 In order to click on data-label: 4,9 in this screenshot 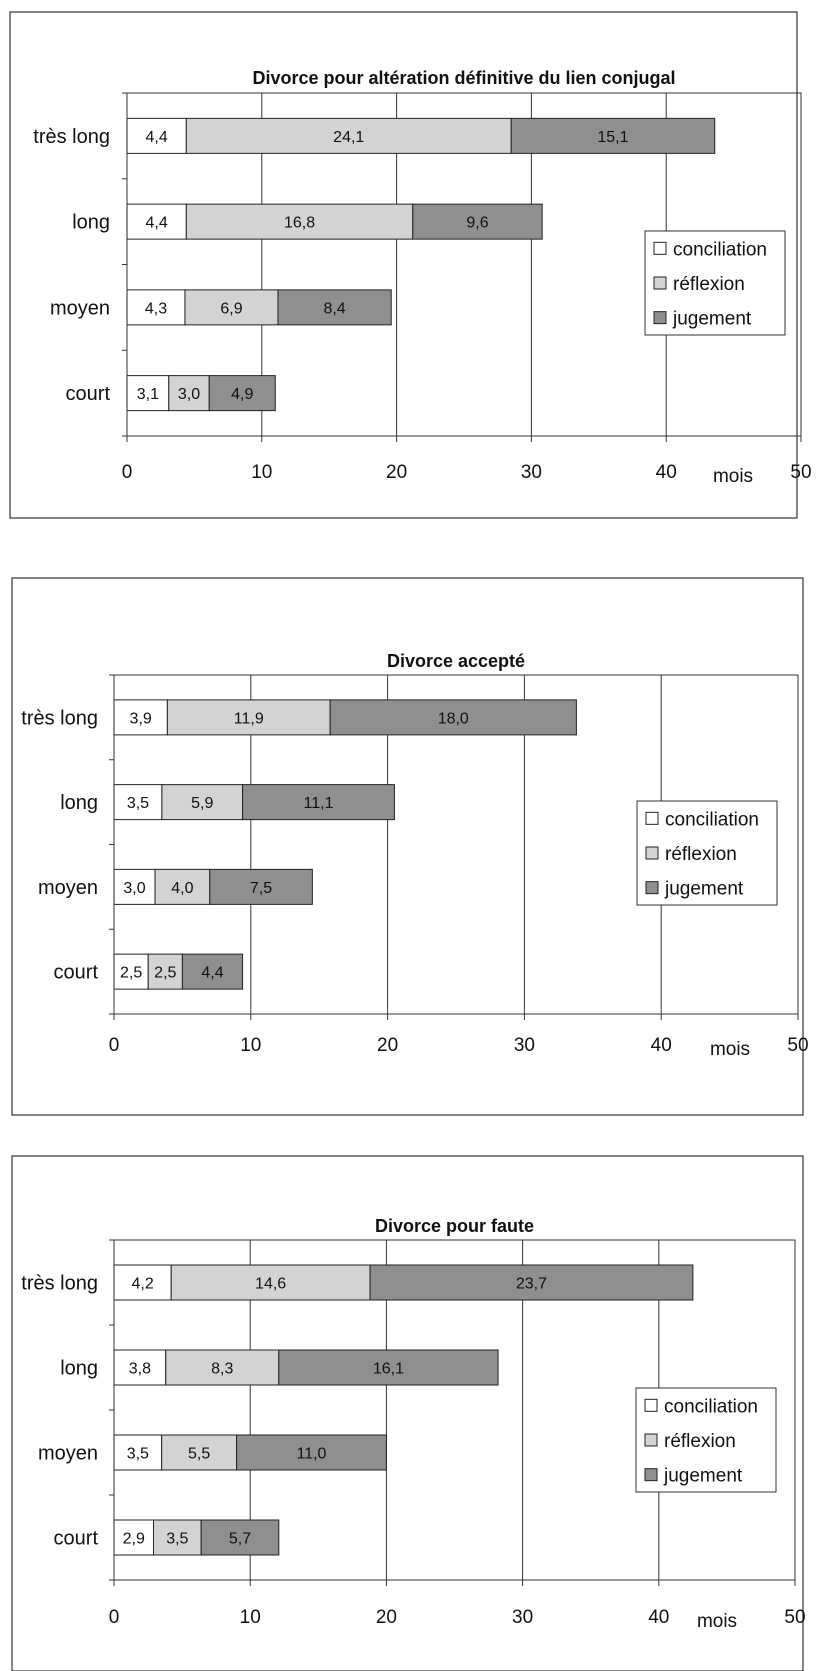, I will do `click(242, 394)`.